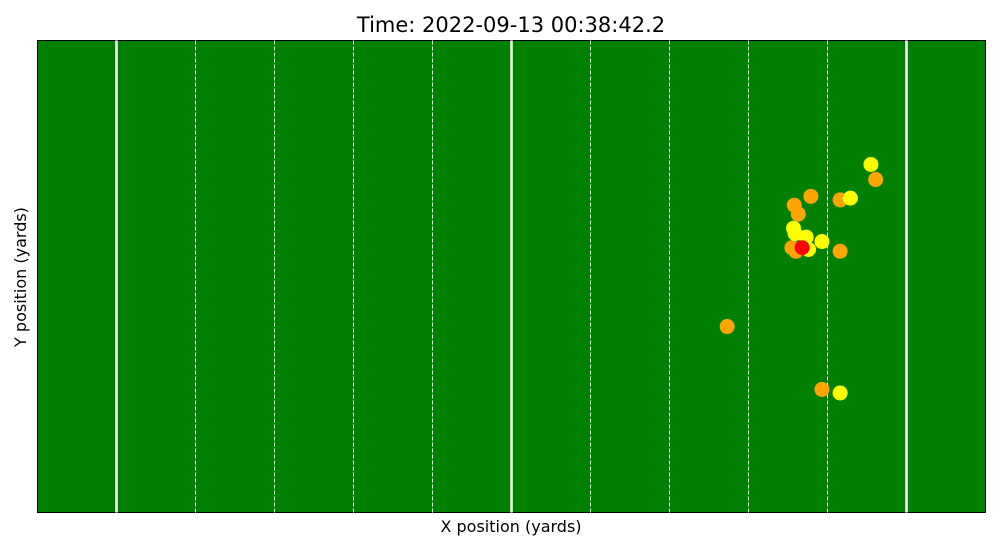 The width and height of the screenshot is (1000, 550). What do you see at coordinates (510, 526) in the screenshot?
I see `x-axis-label: X position (yards)` at bounding box center [510, 526].